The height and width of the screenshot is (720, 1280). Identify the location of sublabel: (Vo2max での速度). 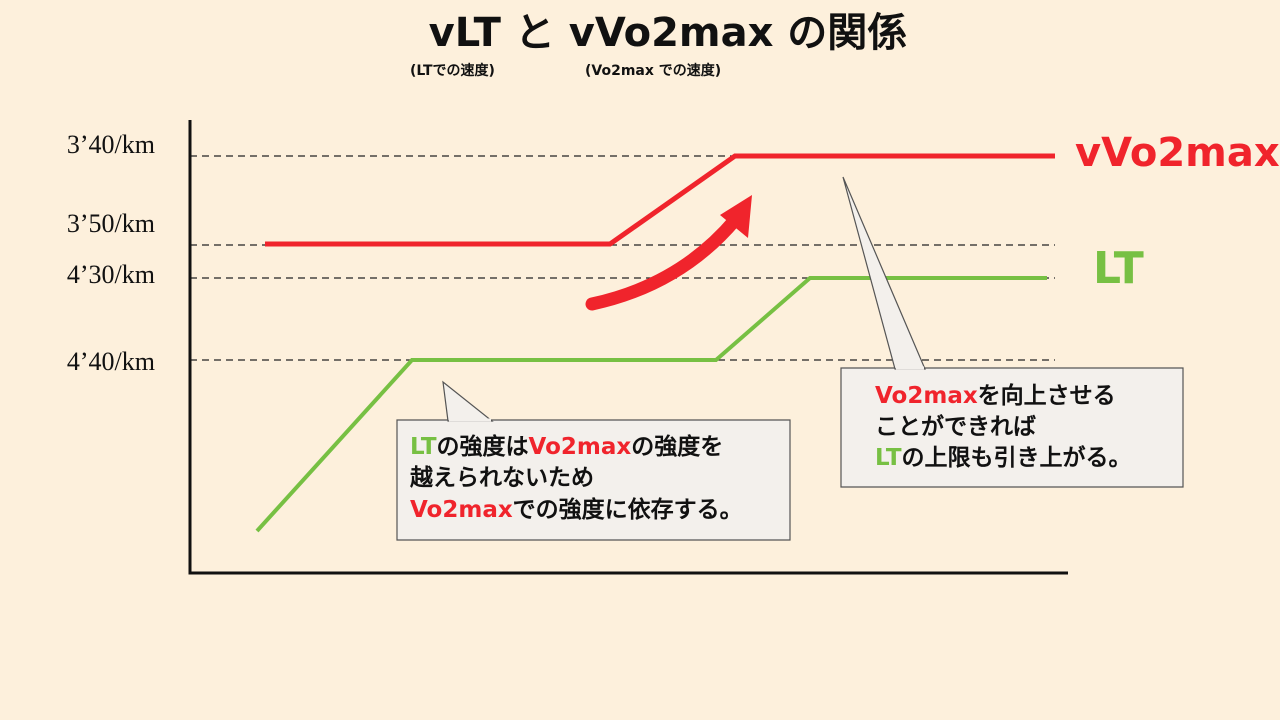
(653, 70).